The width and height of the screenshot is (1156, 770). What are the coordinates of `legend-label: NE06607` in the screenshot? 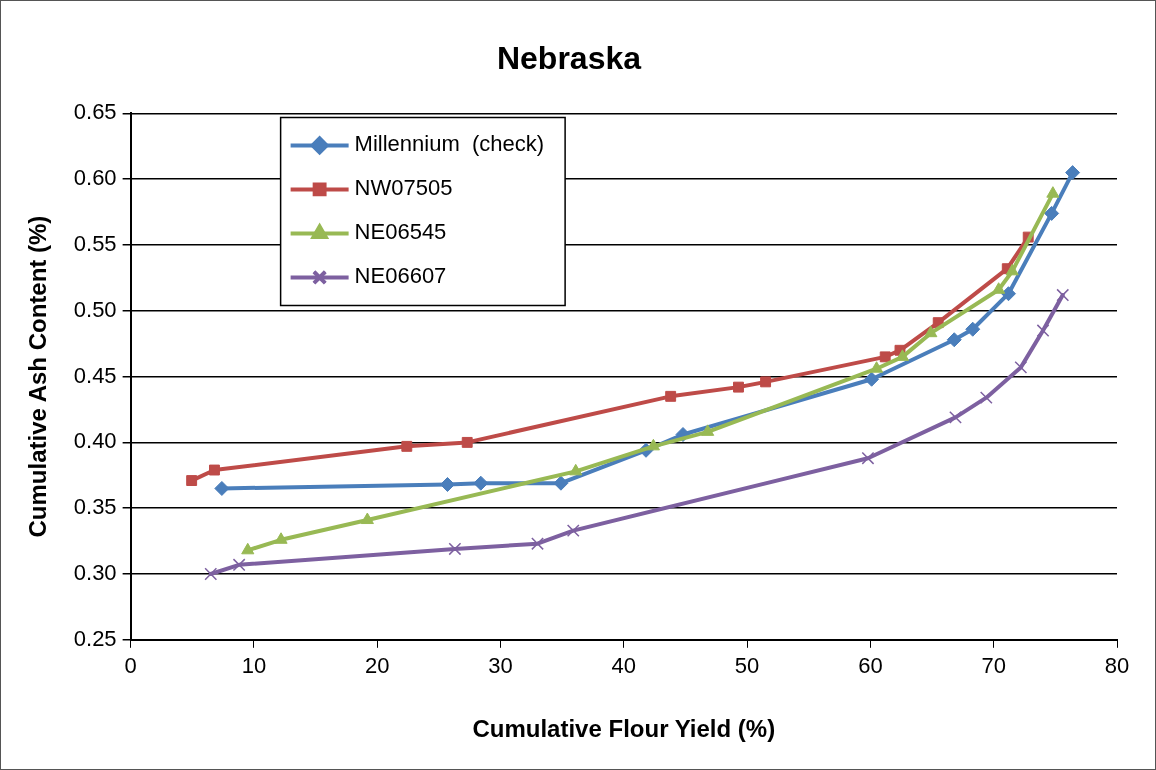 It's located at (400, 276).